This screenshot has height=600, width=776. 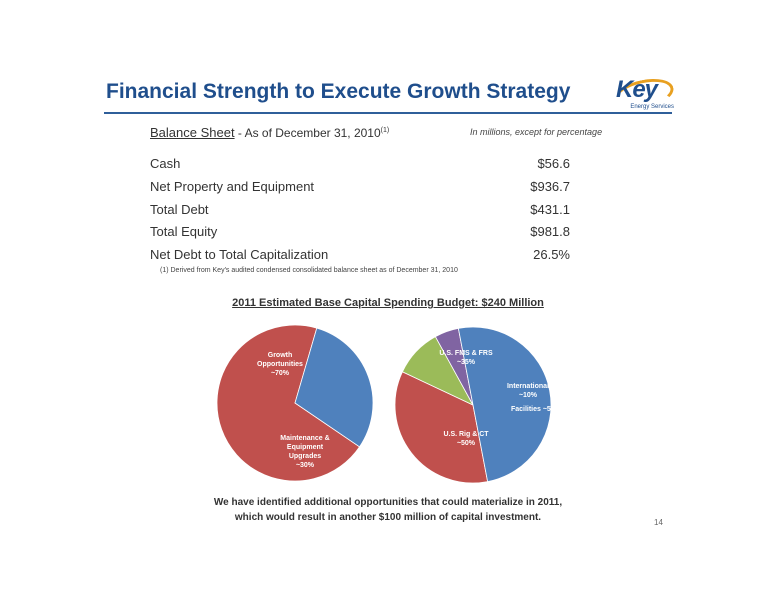 What do you see at coordinates (466, 362) in the screenshot?
I see `label-line: ~35%` at bounding box center [466, 362].